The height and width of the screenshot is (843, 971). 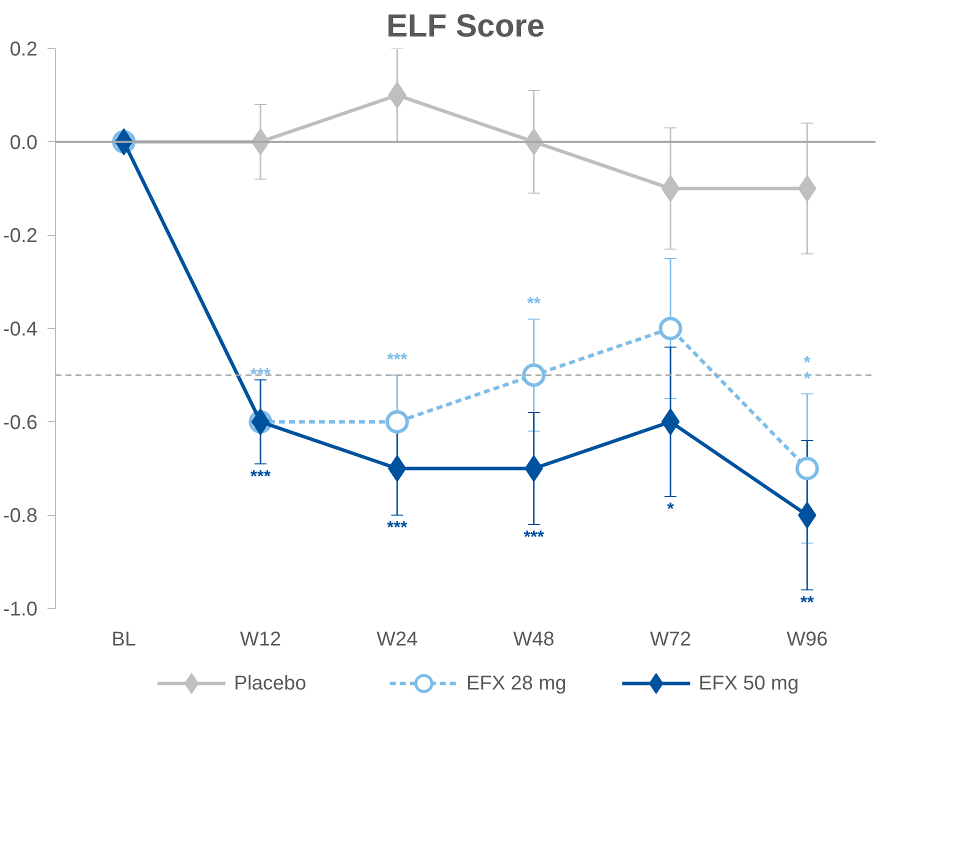 What do you see at coordinates (261, 639) in the screenshot?
I see `x-tick-label: W12` at bounding box center [261, 639].